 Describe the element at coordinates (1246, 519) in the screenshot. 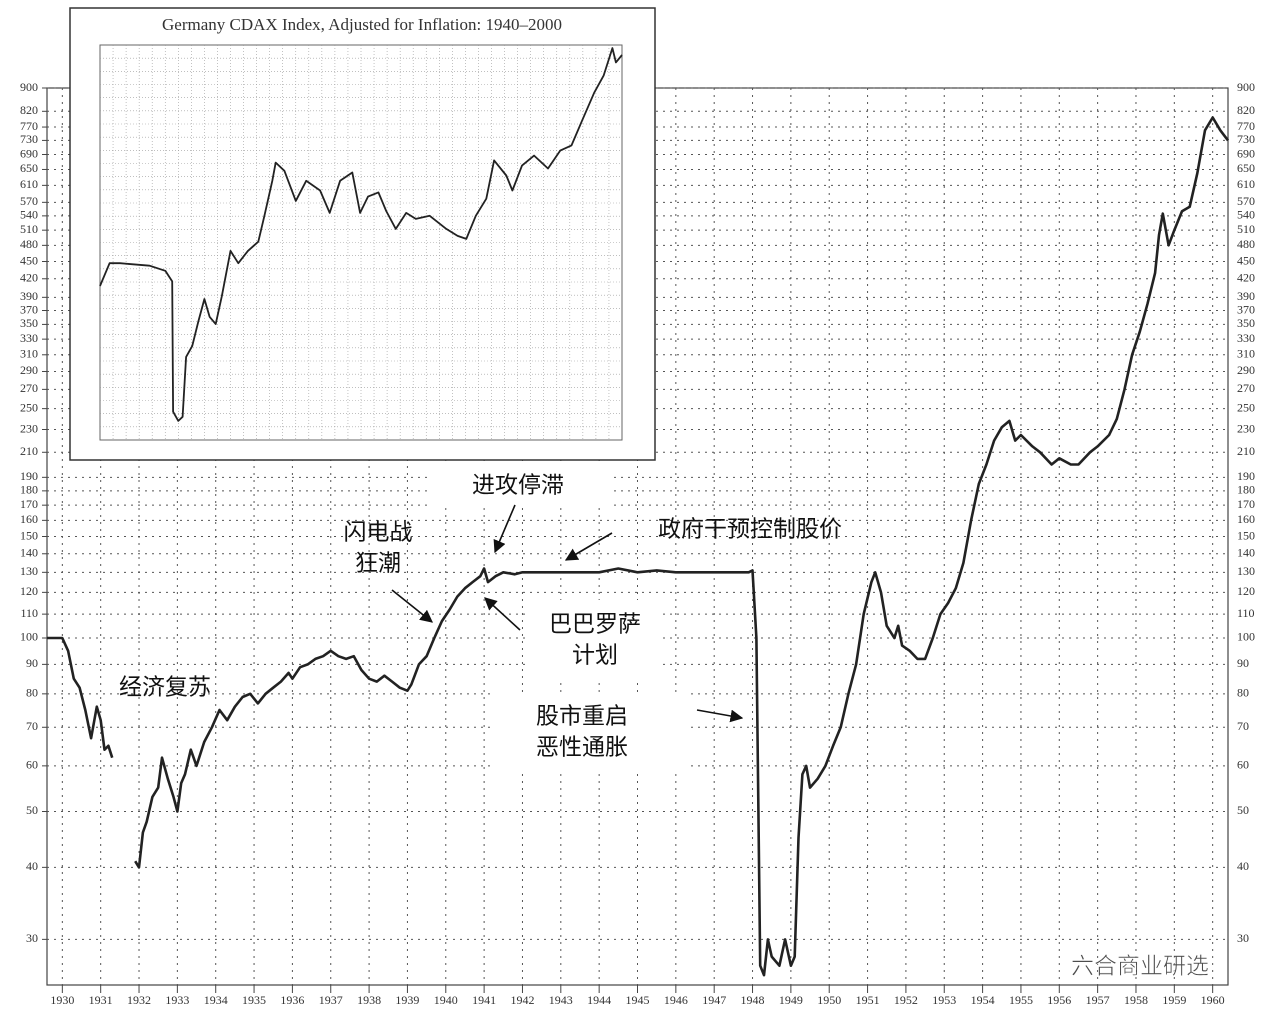

I see `y-tick-label-right: 160` at that location.